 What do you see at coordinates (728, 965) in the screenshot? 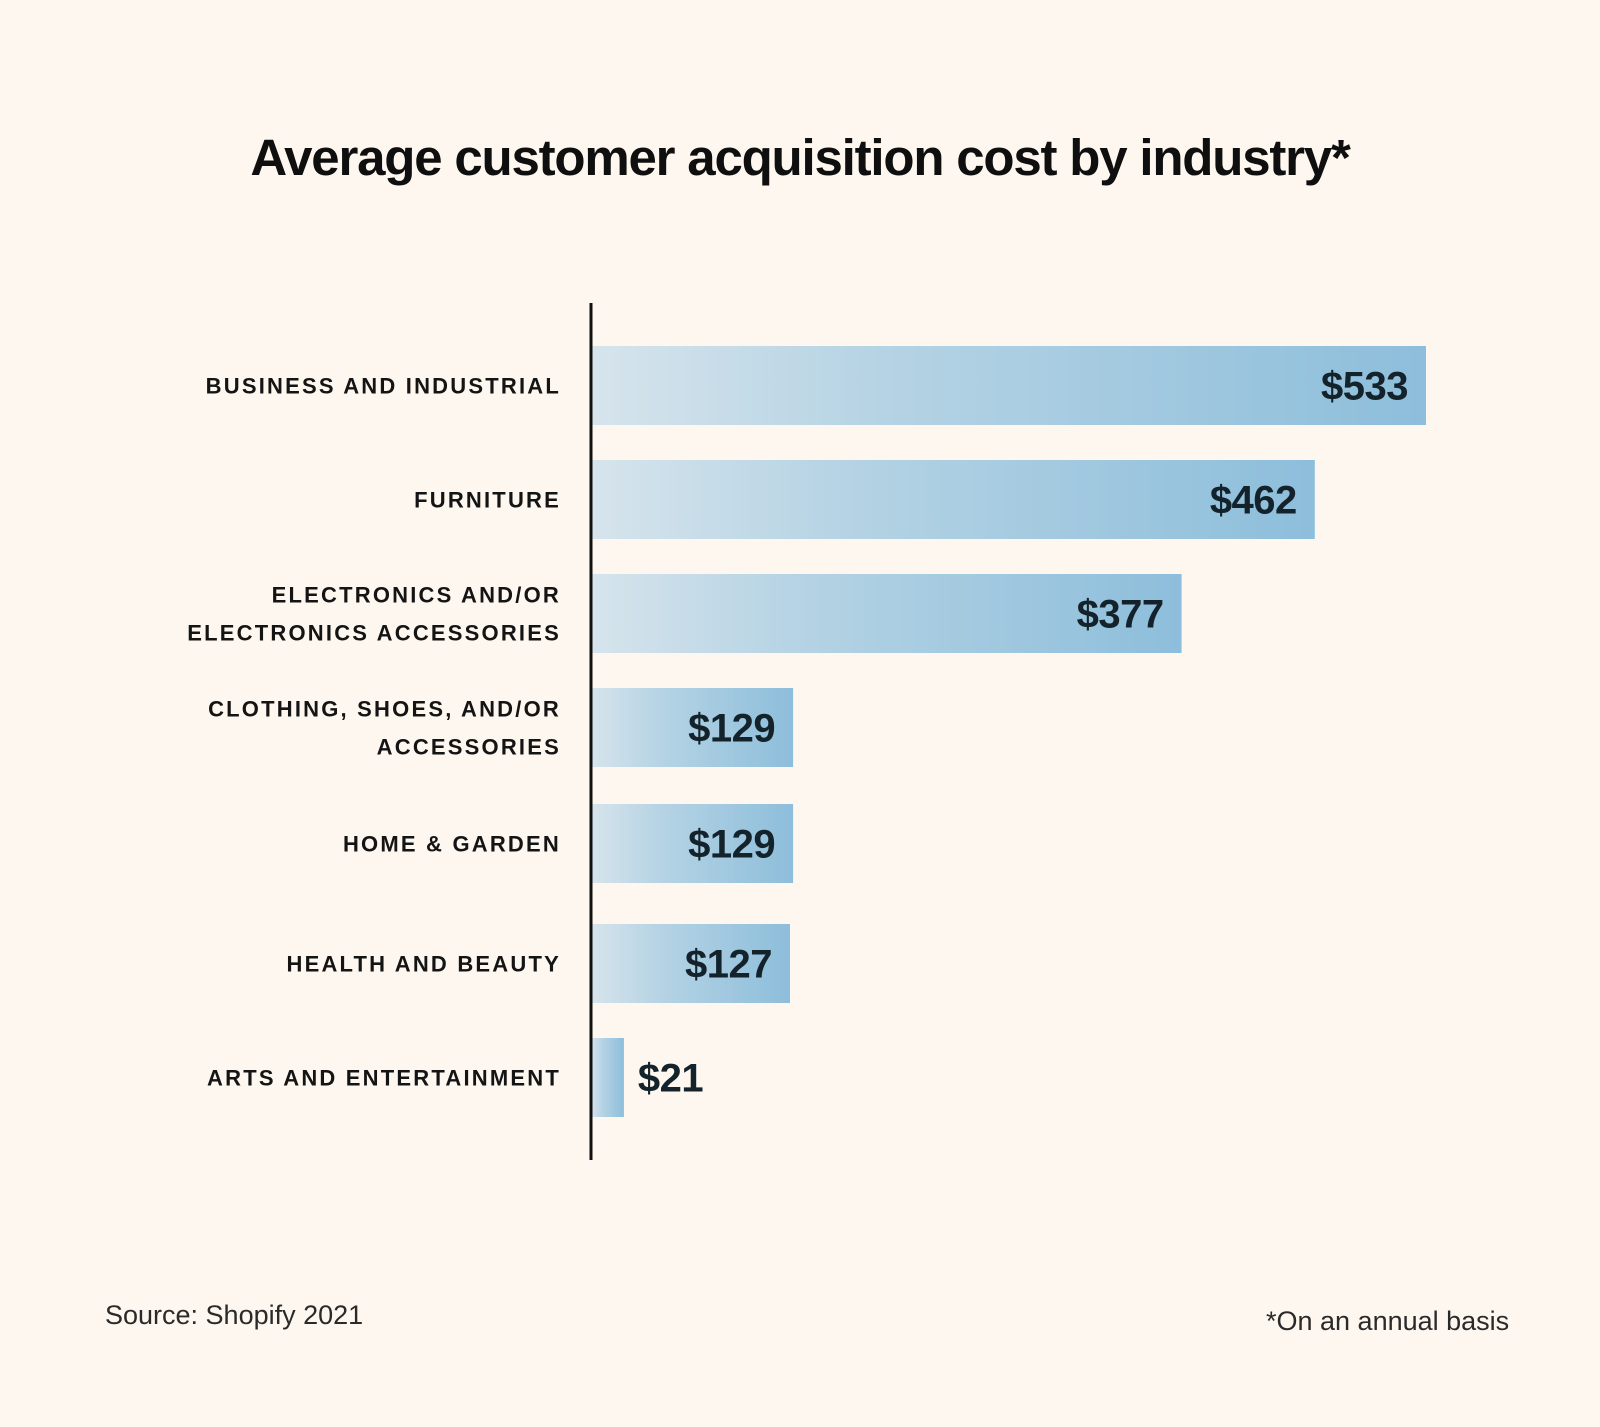
I see `value-label: $127` at bounding box center [728, 965].